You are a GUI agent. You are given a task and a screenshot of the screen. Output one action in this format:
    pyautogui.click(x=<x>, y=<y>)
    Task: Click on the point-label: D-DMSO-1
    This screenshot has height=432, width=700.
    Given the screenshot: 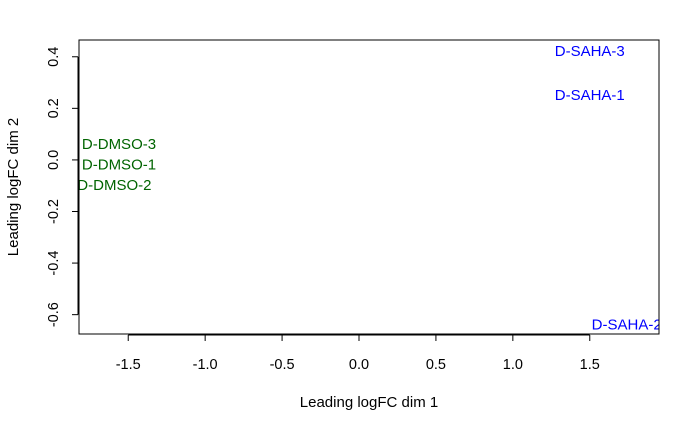 What is the action you would take?
    pyautogui.click(x=119, y=165)
    